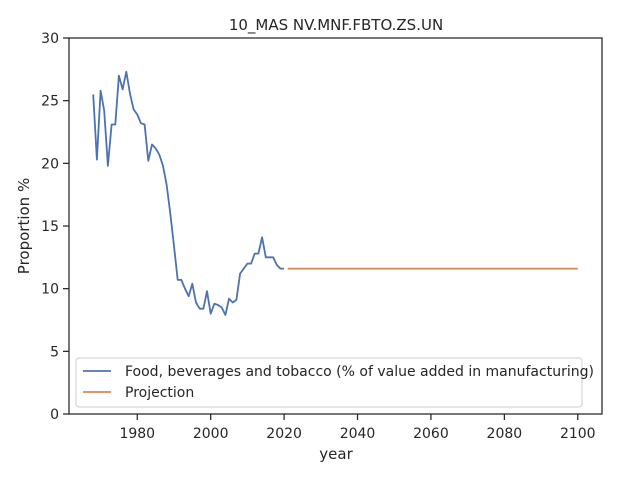  I want to click on x-tick-label: 2000, so click(211, 434).